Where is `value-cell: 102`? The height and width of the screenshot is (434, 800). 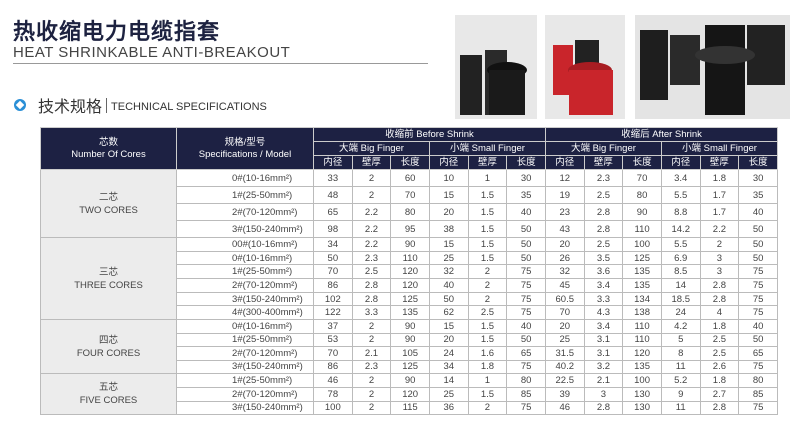
value-cell: 102 is located at coordinates (333, 299).